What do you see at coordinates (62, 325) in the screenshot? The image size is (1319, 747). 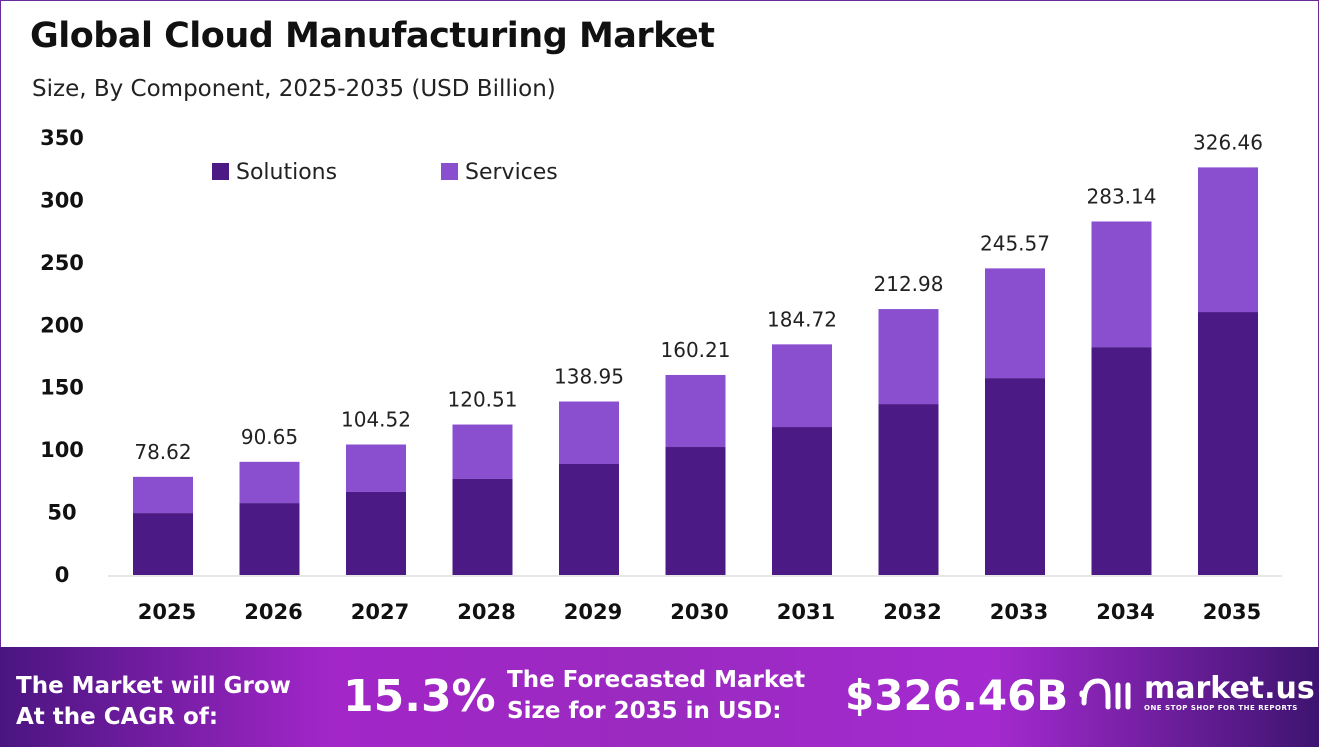 I see `y-tick-label: 200` at bounding box center [62, 325].